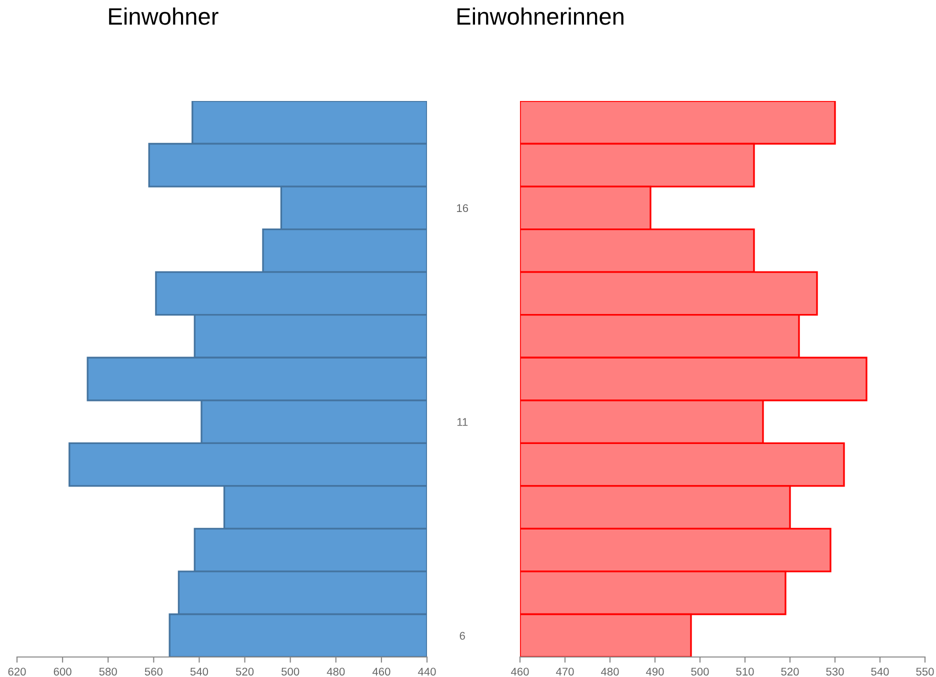 The image size is (936, 677). What do you see at coordinates (655, 672) in the screenshot?
I see `x-tick-label: 490` at bounding box center [655, 672].